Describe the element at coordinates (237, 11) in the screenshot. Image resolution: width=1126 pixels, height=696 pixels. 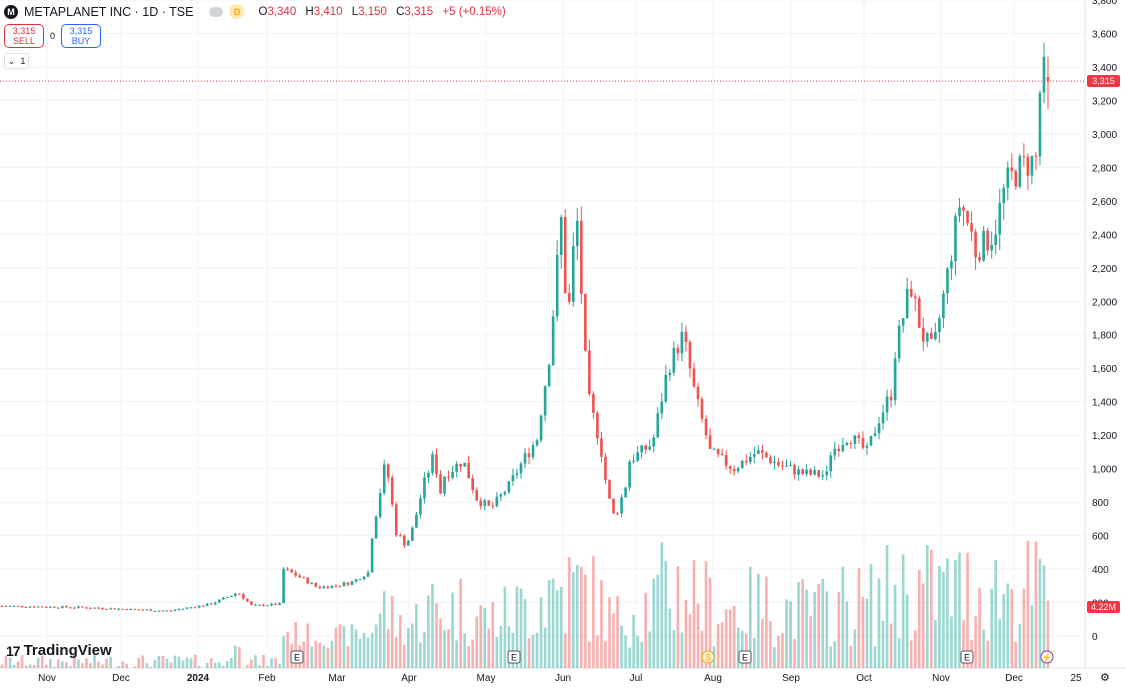
I see `dividend-badge: D` at that location.